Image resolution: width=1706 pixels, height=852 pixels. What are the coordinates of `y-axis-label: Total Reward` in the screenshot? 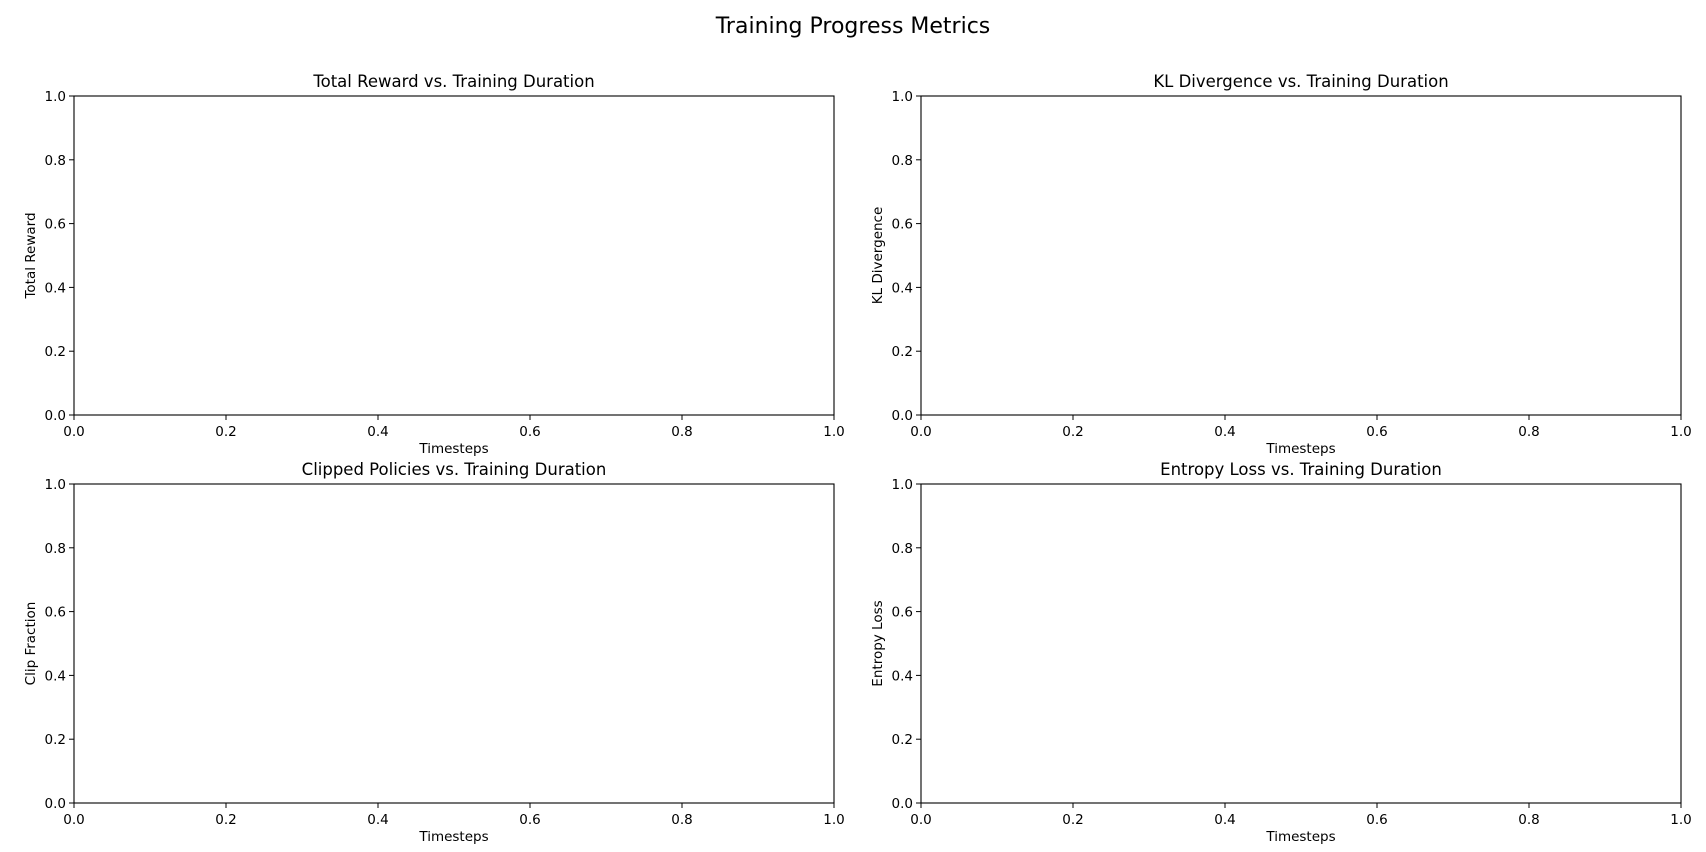 It's located at (31, 255).